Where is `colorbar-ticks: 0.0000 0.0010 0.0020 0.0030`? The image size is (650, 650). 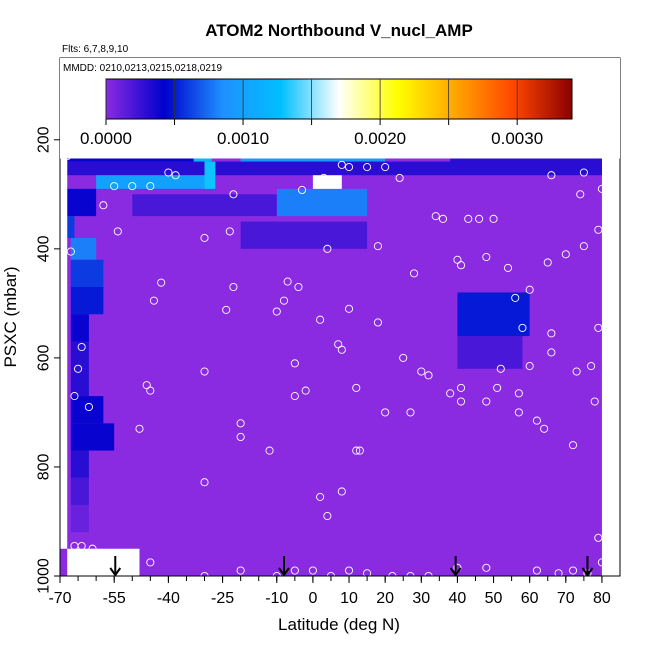 colorbar-ticks: 0.0000 0.0010 0.0020 0.0030 is located at coordinates (311, 113).